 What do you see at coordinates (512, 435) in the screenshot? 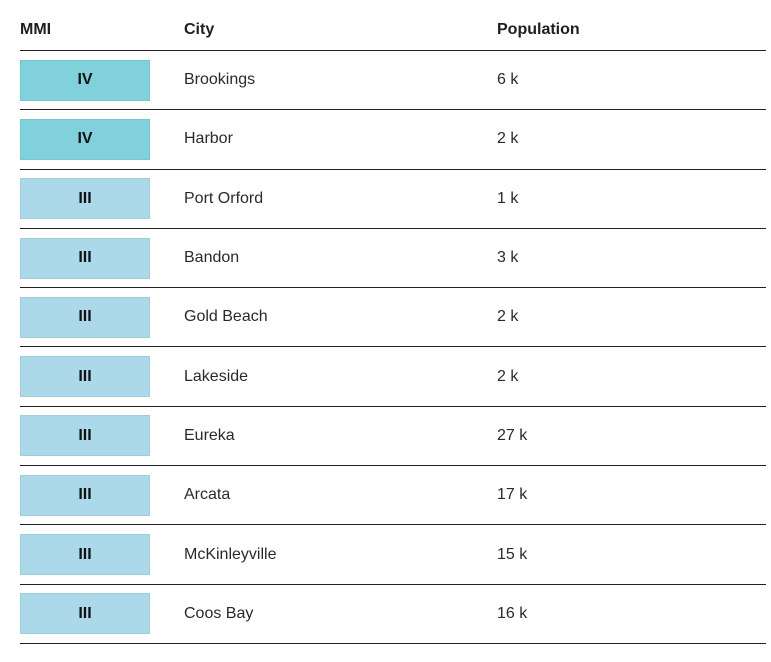
I see `population-cell: 27 k` at bounding box center [512, 435].